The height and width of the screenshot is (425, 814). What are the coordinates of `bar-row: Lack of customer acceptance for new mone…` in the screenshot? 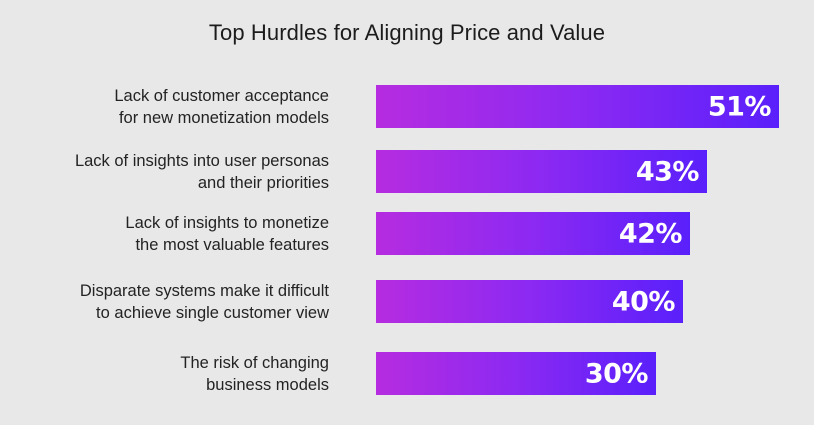 It's located at (407, 106).